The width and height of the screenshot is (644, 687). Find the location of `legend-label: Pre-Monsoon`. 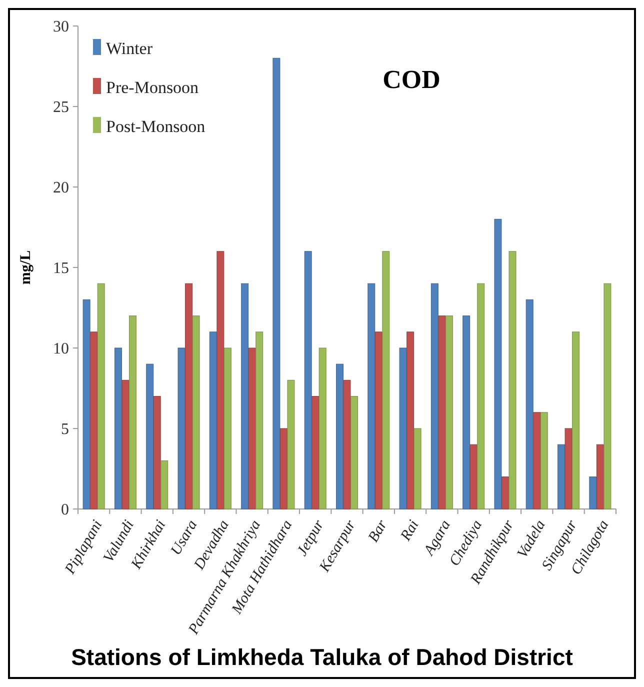

legend-label: Pre-Monsoon is located at coordinates (153, 87).